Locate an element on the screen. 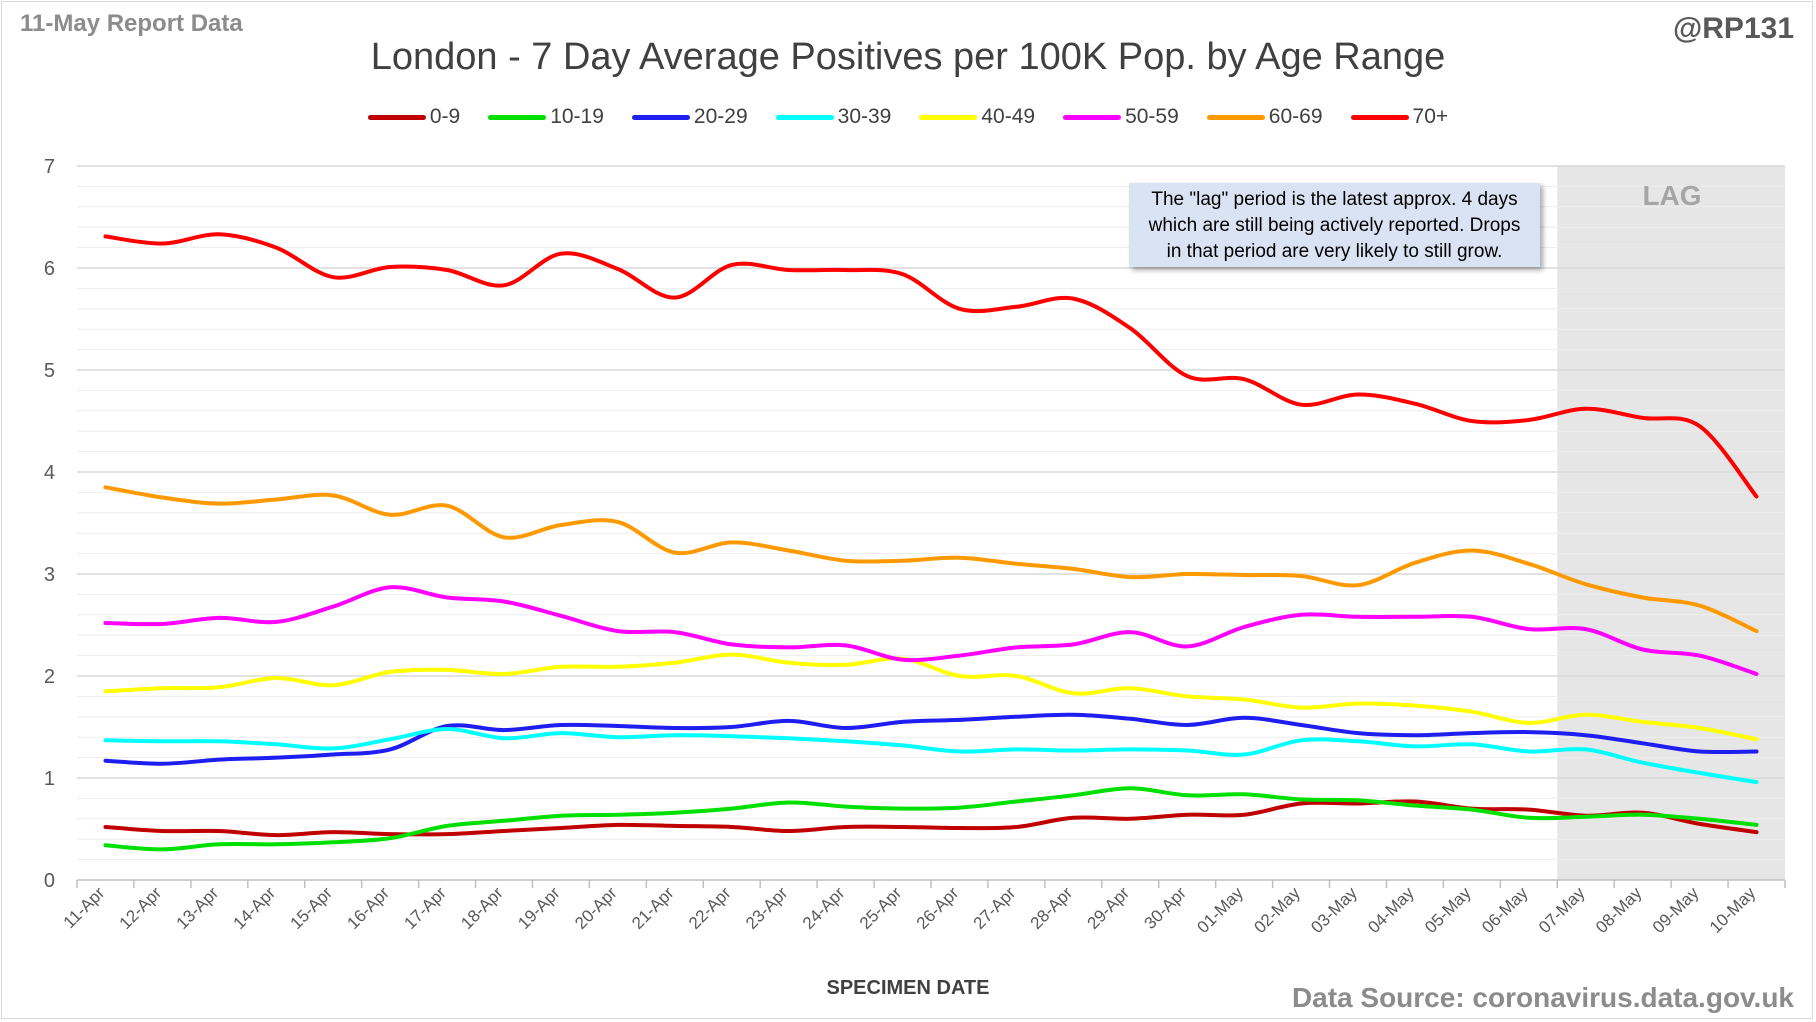 The height and width of the screenshot is (1022, 1816). lag-region-shade is located at coordinates (1671, 523).